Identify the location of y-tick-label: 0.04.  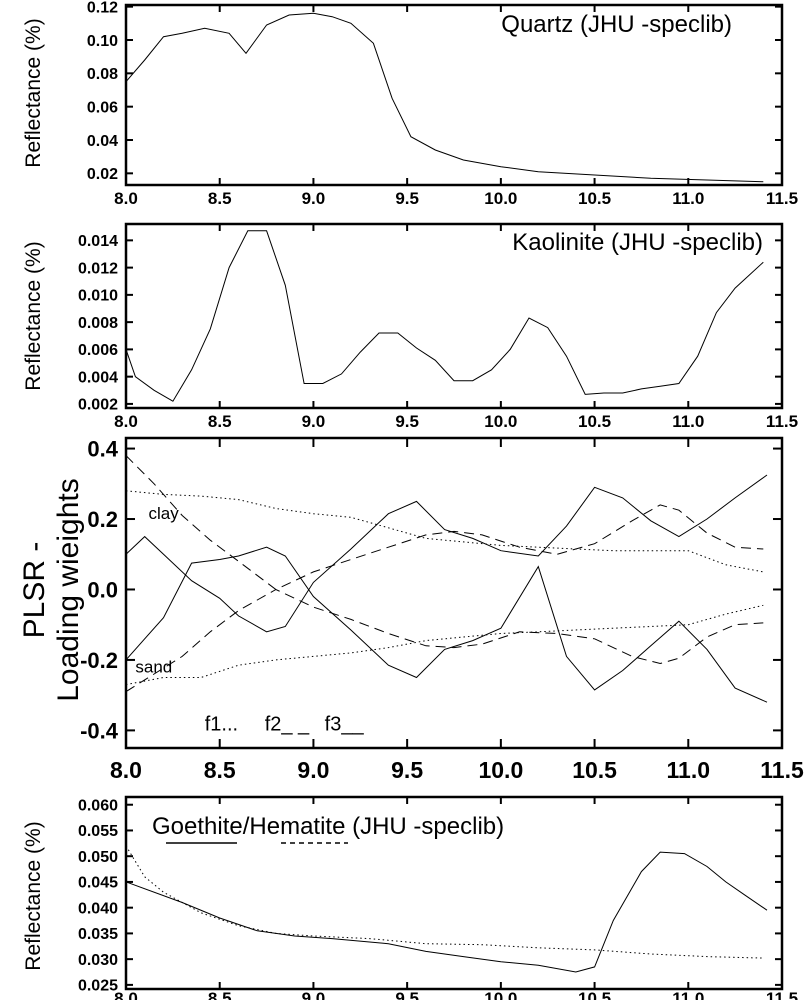
(102, 141).